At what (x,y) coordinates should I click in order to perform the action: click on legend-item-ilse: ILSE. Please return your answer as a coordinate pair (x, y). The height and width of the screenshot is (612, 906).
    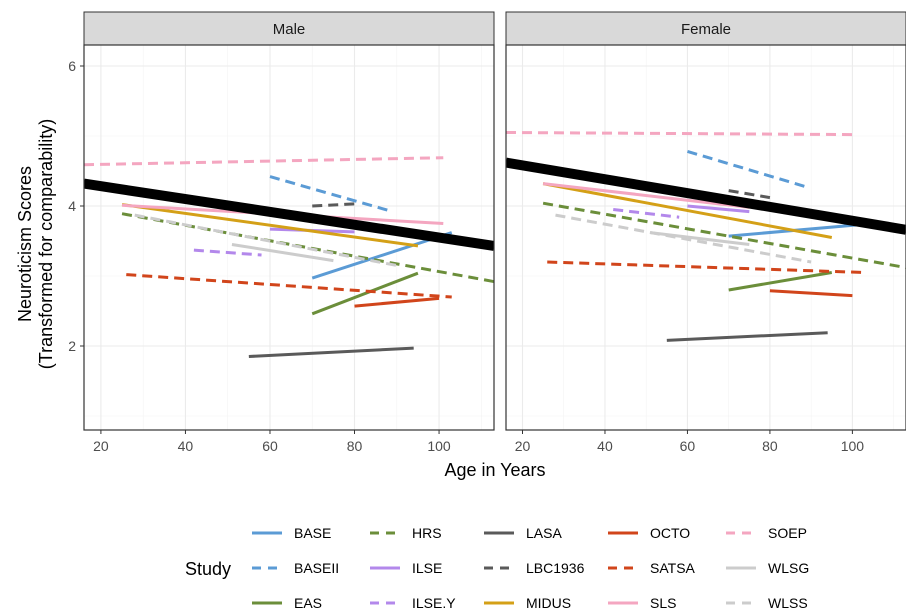
    Looking at the image, I should click on (406, 568).